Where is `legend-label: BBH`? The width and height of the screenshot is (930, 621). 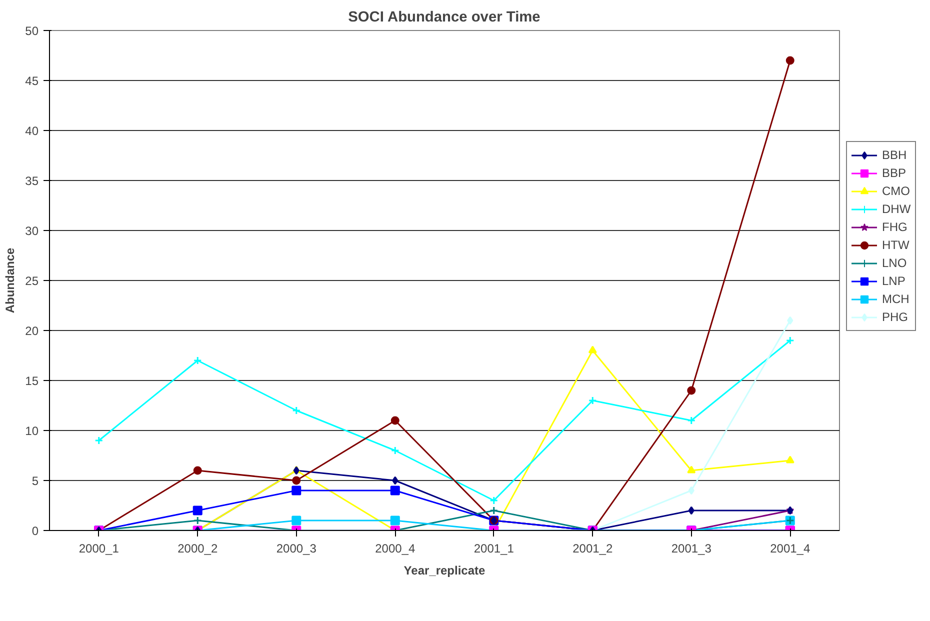
legend-label: BBH is located at coordinates (894, 155).